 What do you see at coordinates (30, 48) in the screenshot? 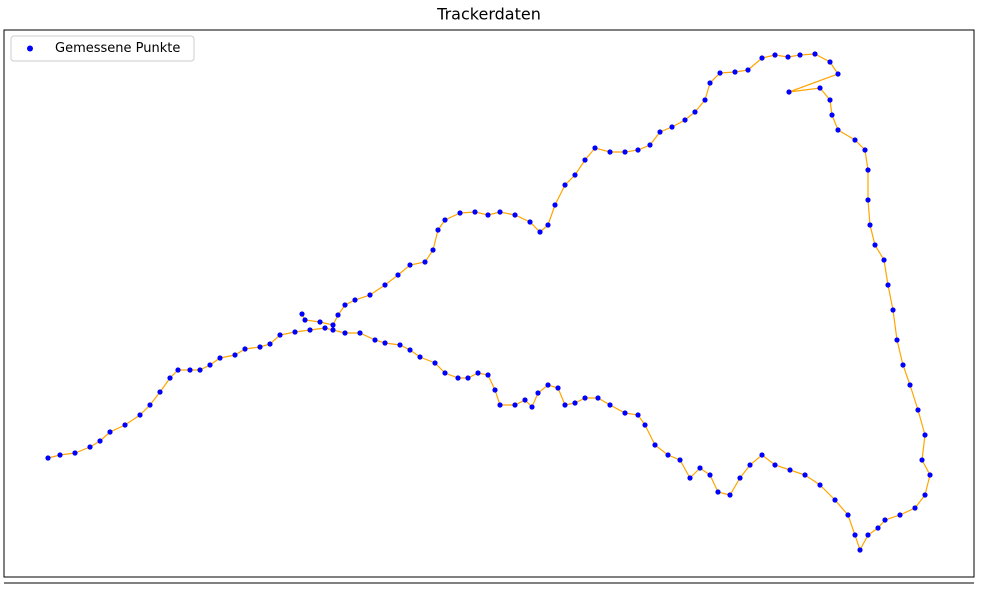
I see `legend-marker` at bounding box center [30, 48].